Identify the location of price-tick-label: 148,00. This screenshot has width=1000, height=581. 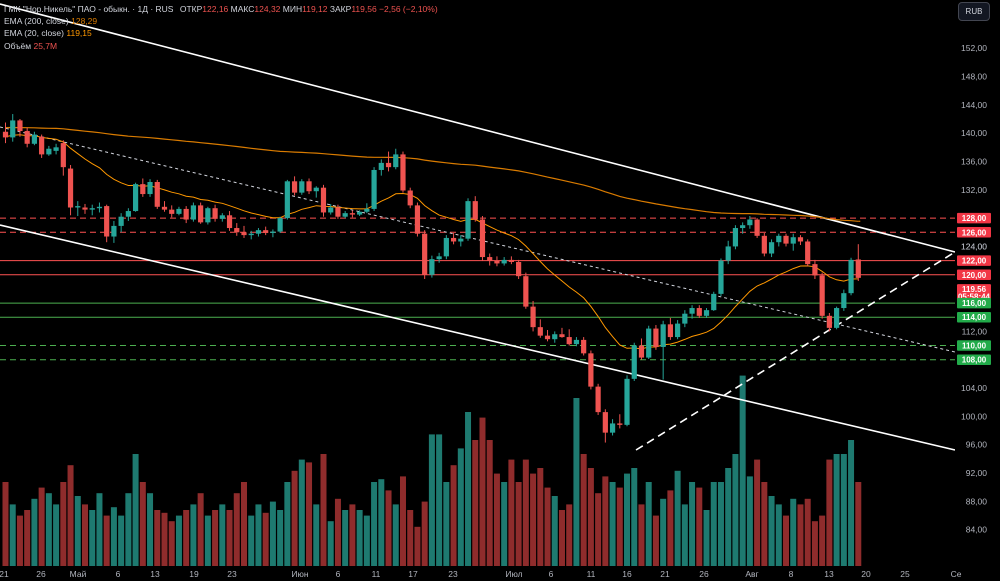
(974, 77).